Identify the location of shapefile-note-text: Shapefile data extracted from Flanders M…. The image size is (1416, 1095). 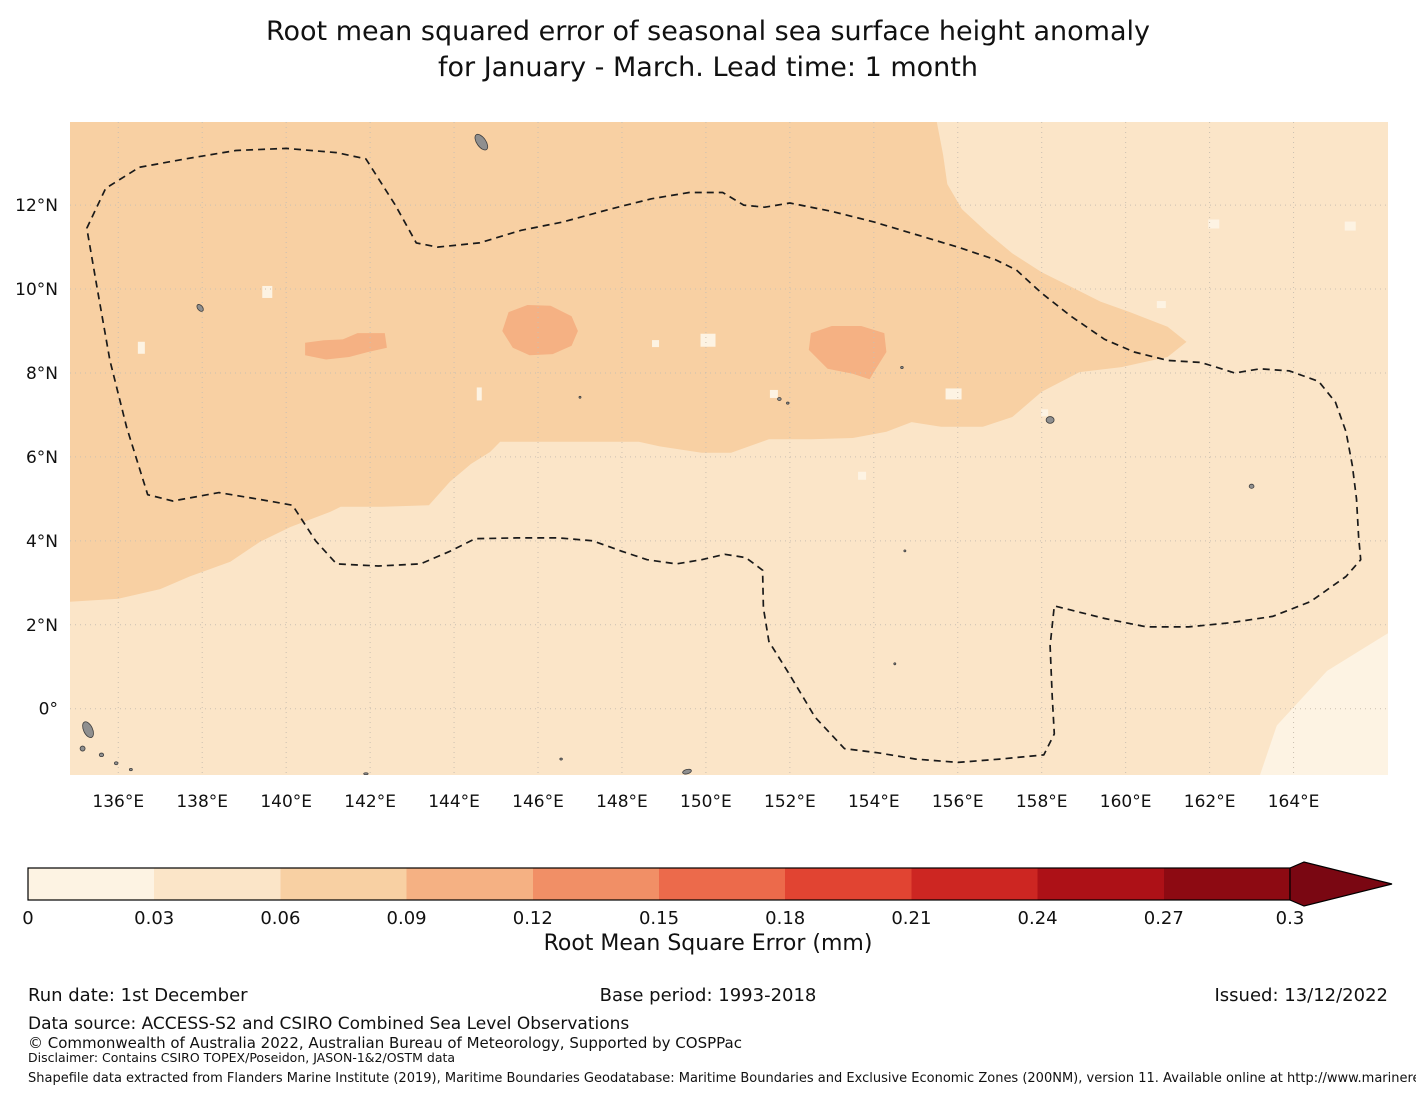
(722, 1078).